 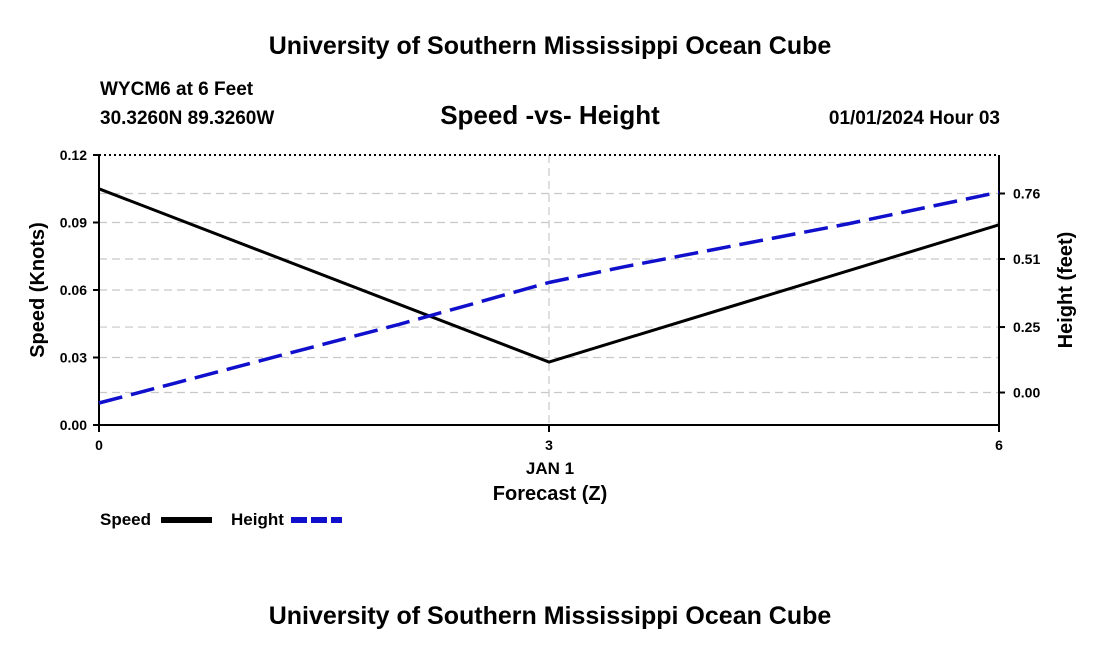 What do you see at coordinates (73, 425) in the screenshot?
I see `y-left-tick-label: 0.00` at bounding box center [73, 425].